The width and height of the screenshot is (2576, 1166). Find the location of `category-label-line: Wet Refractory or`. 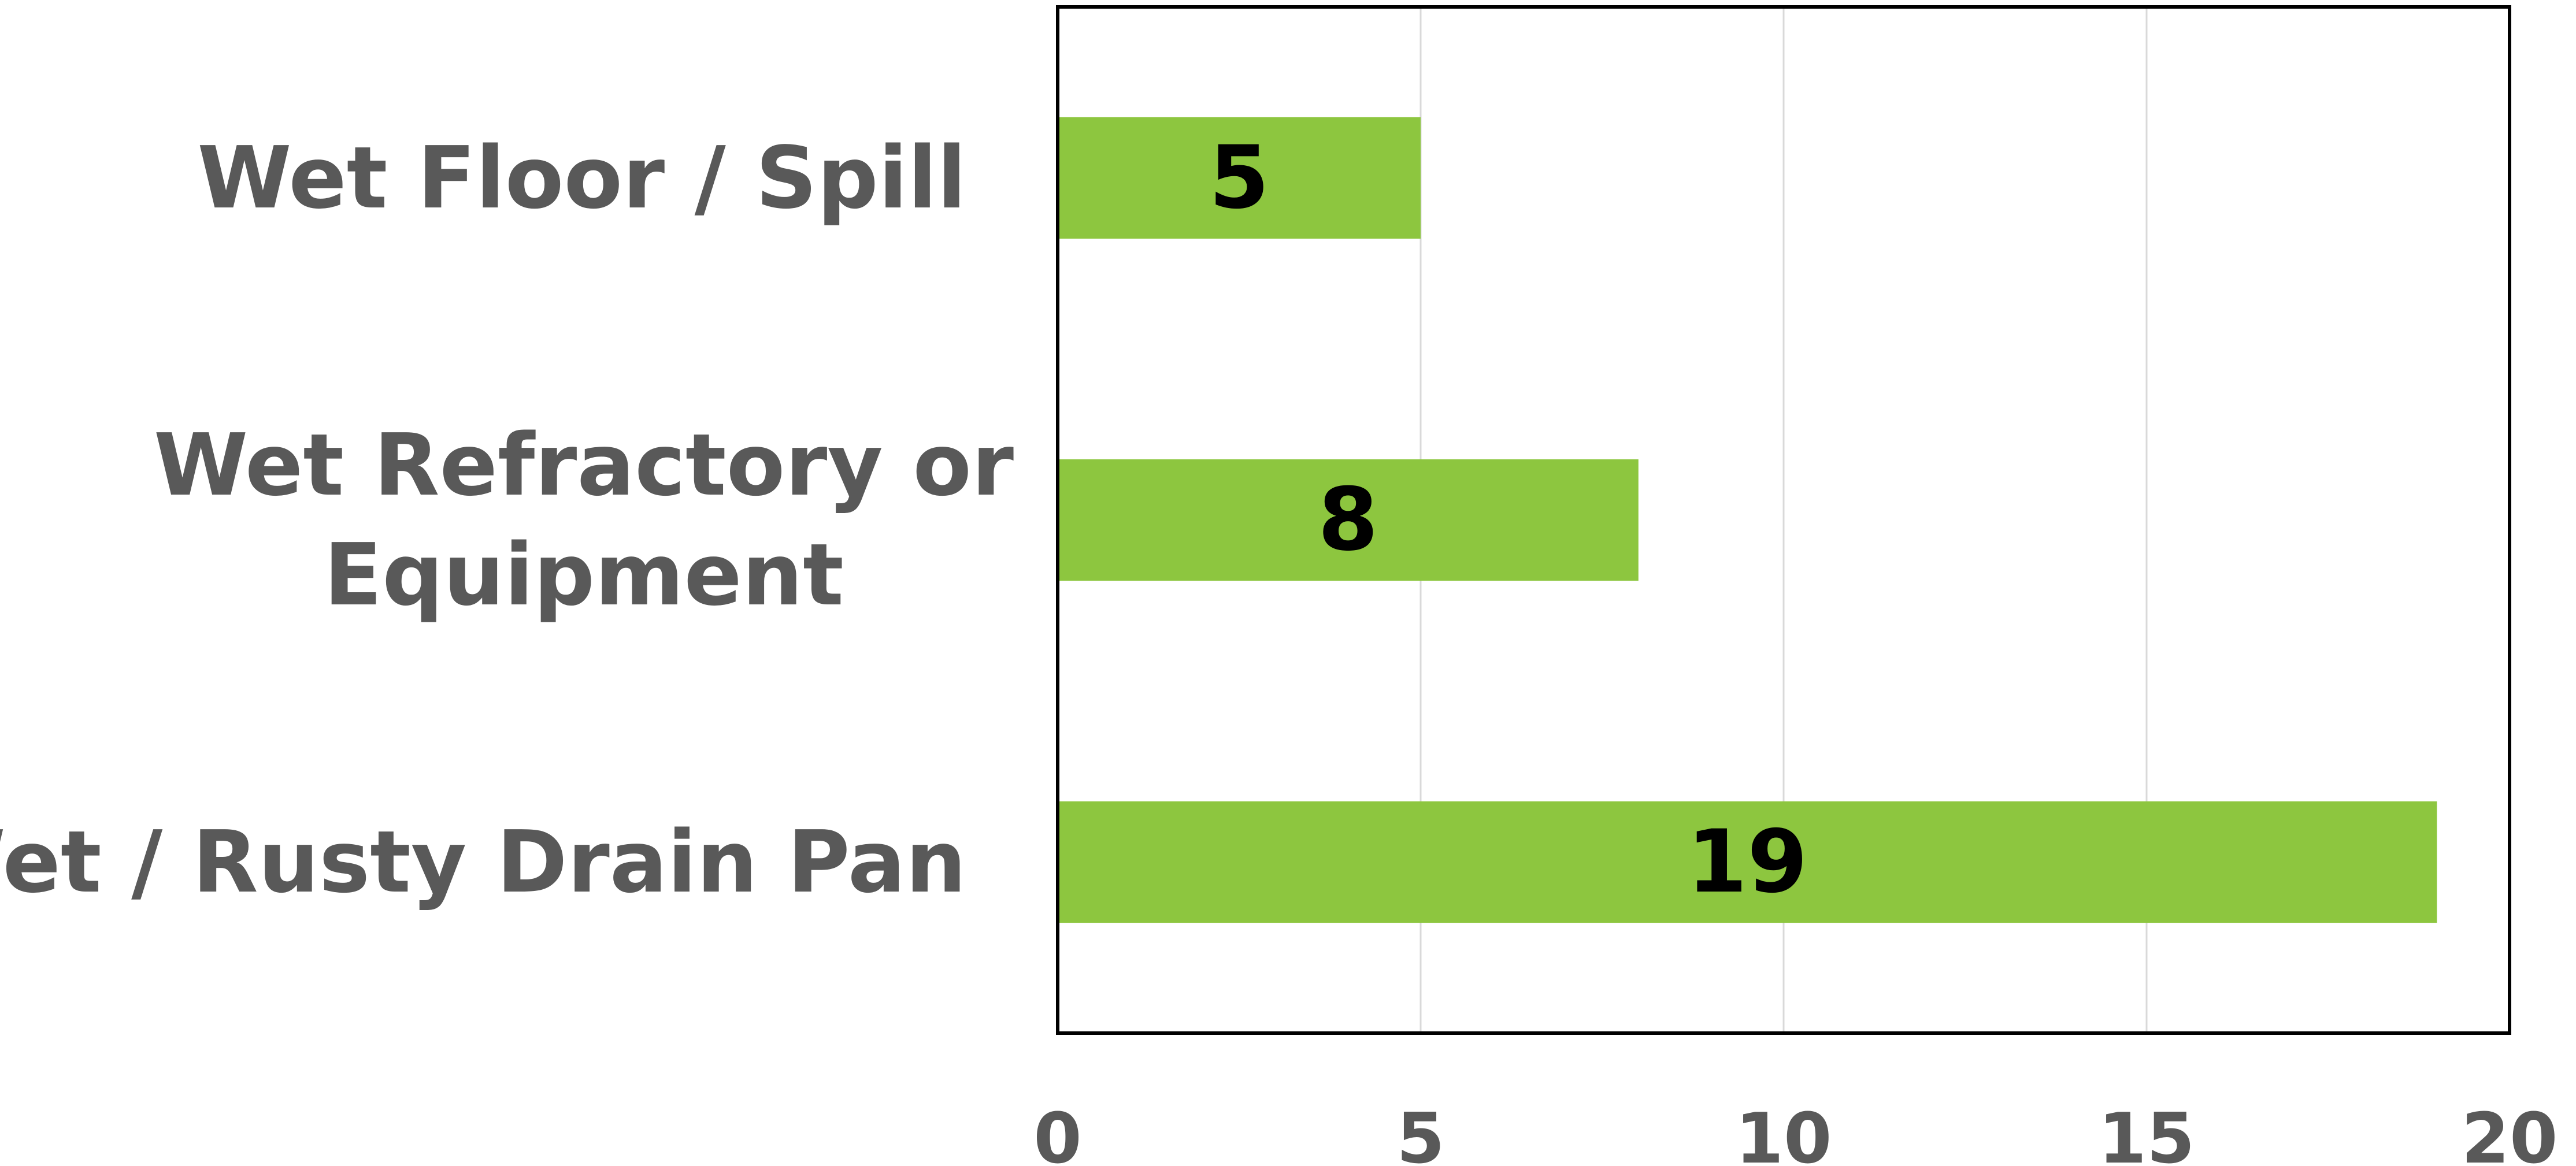

category-label-line: Wet Refractory or is located at coordinates (584, 465).